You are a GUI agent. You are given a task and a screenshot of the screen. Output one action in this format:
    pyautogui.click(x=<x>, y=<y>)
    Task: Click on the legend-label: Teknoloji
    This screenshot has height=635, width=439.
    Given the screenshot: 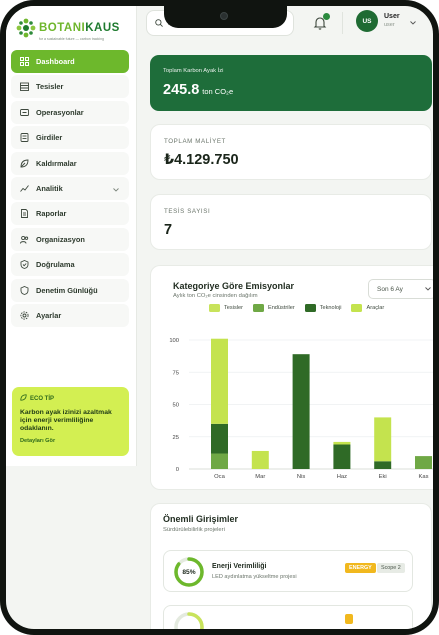 What is the action you would take?
    pyautogui.click(x=330, y=308)
    